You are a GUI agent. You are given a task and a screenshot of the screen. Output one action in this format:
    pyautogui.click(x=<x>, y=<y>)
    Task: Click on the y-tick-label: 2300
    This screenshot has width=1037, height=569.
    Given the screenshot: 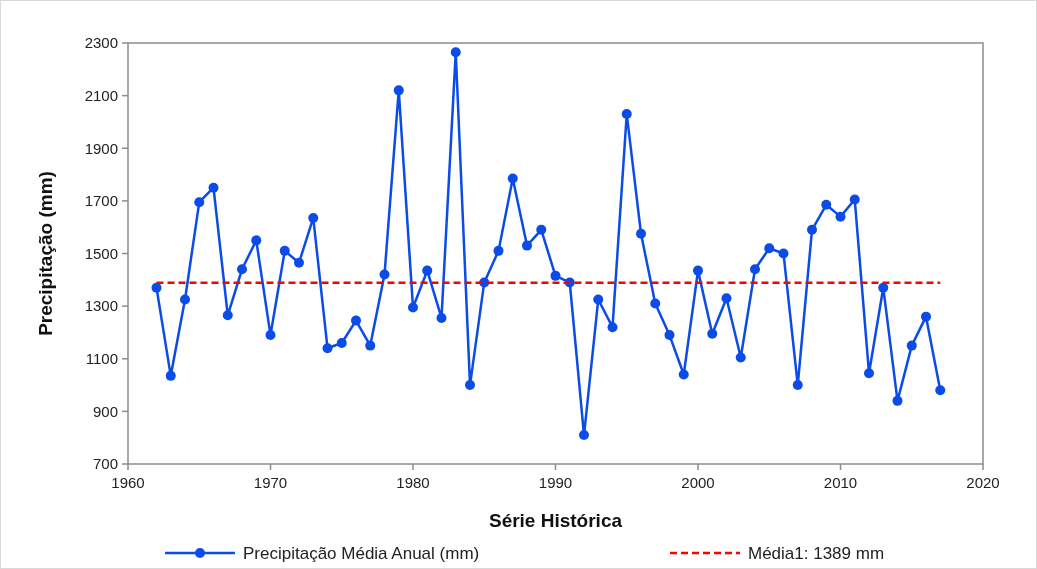 What is the action you would take?
    pyautogui.click(x=101, y=43)
    